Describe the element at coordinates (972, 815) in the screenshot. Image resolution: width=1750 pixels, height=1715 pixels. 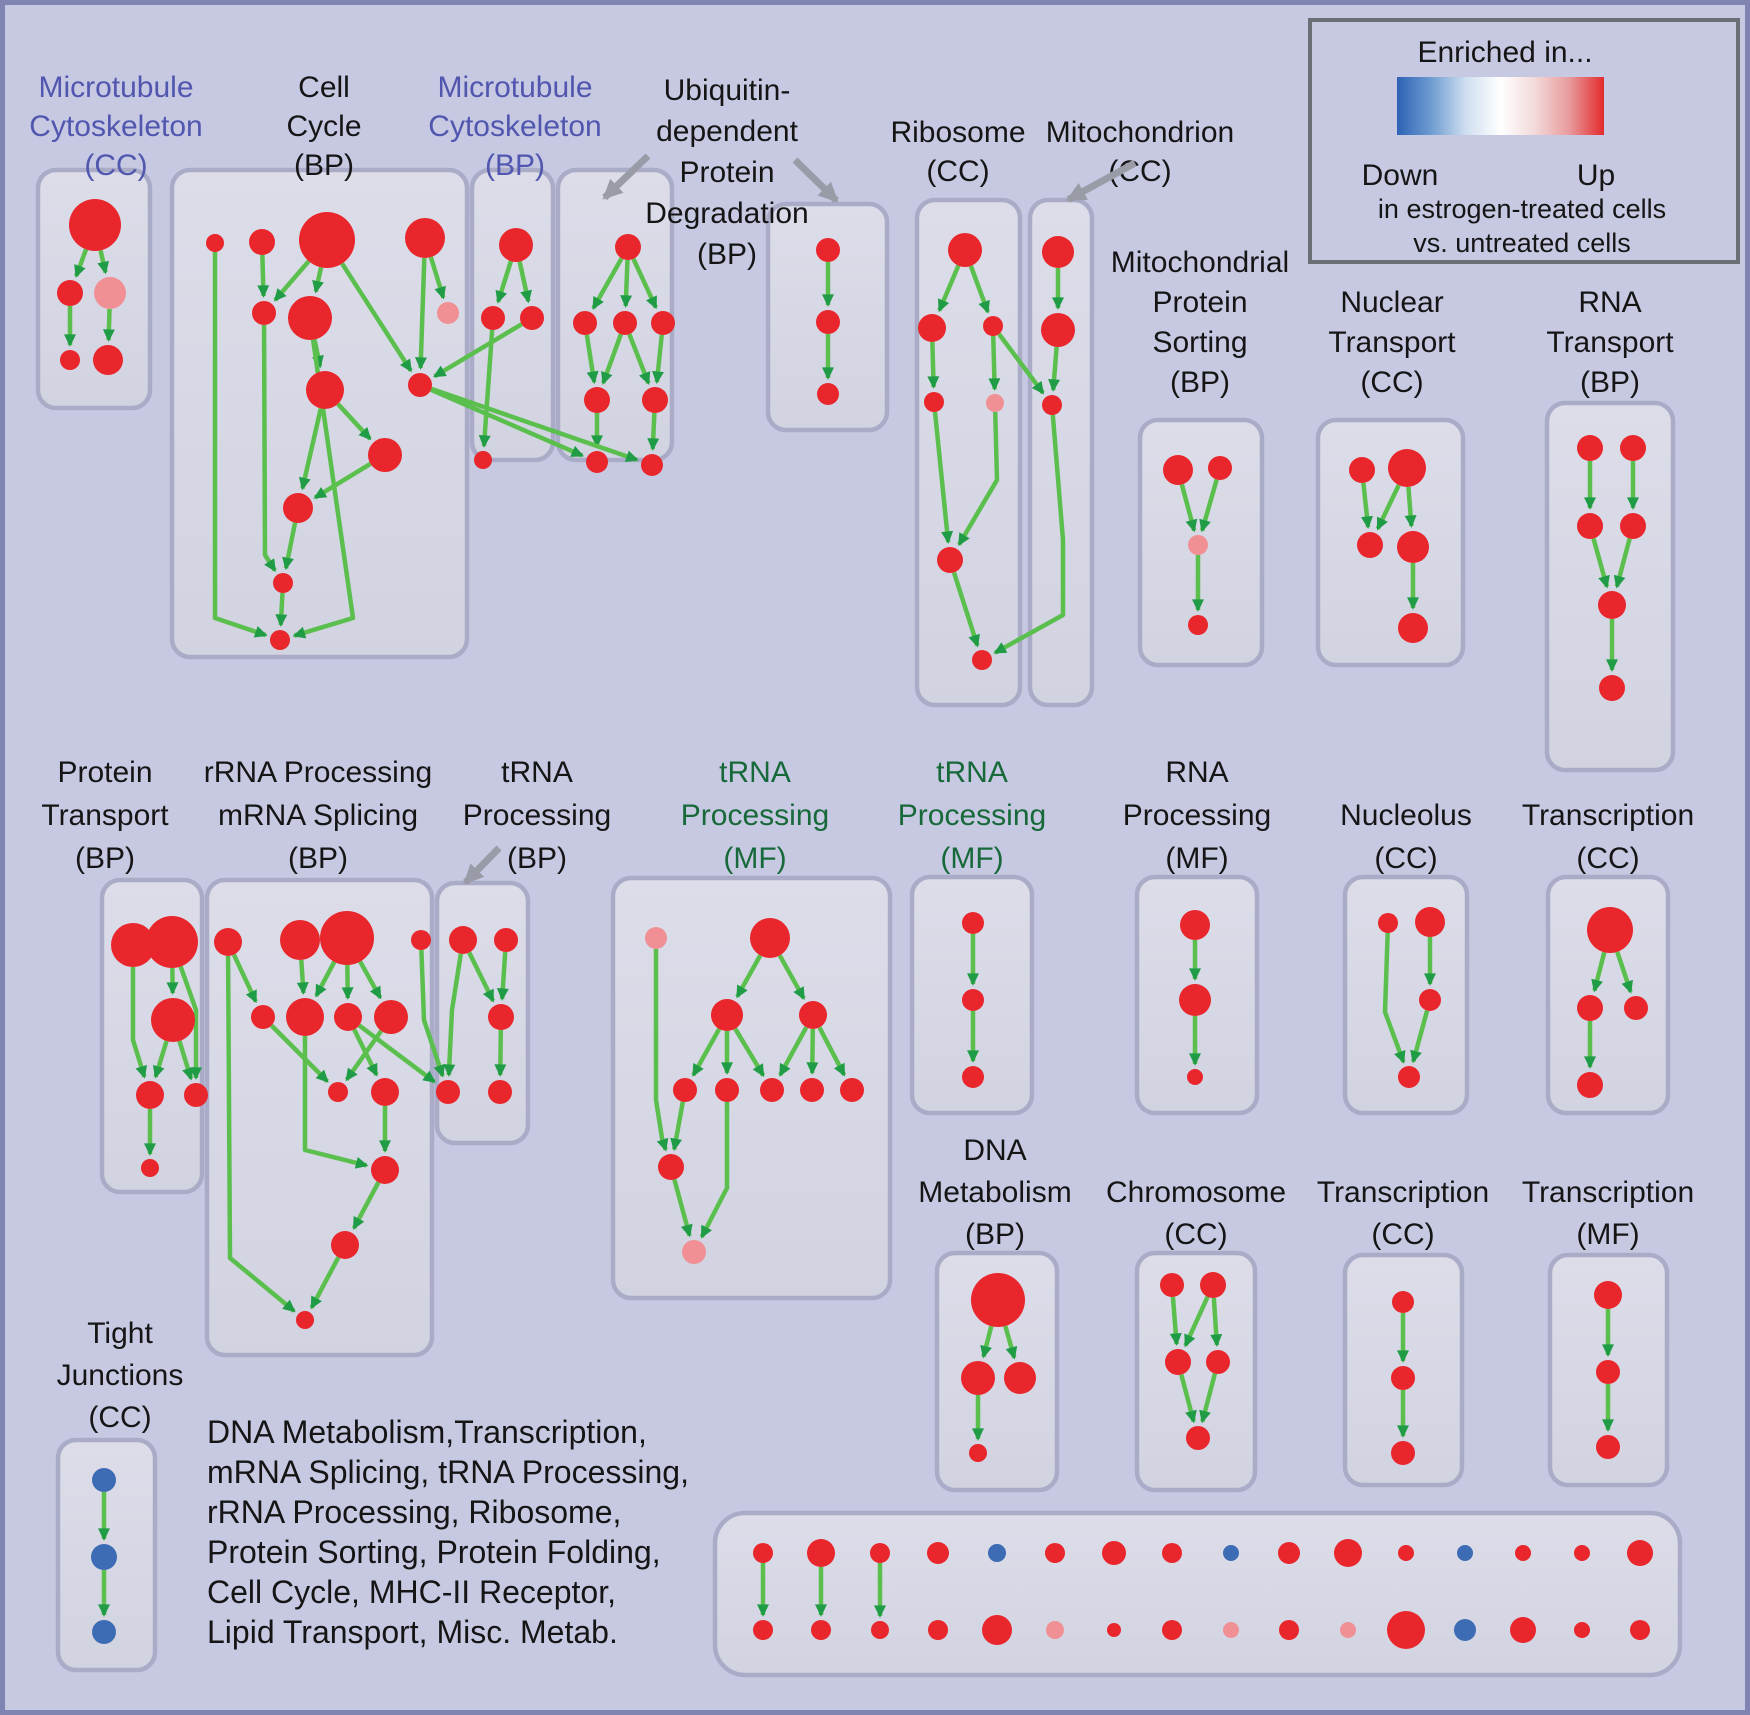
I see `cluster-label-trna-processing-mf-small: tRNA Processing (MF)` at that location.